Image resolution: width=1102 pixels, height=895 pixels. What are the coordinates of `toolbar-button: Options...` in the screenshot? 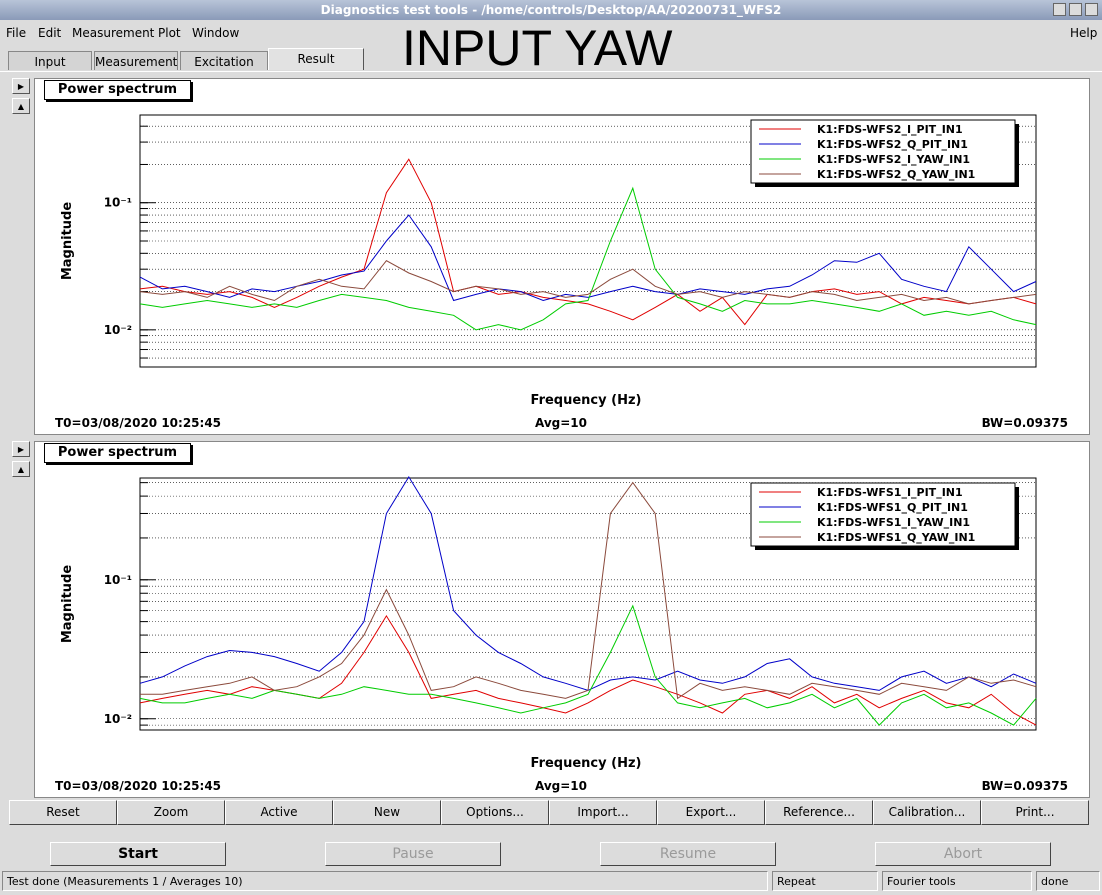 It's located at (495, 812).